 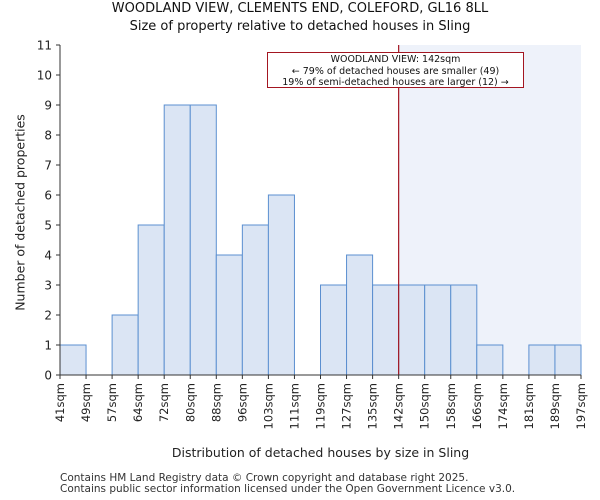 I want to click on x-tick-label-135sqm: 135sqm, so click(x=373, y=406).